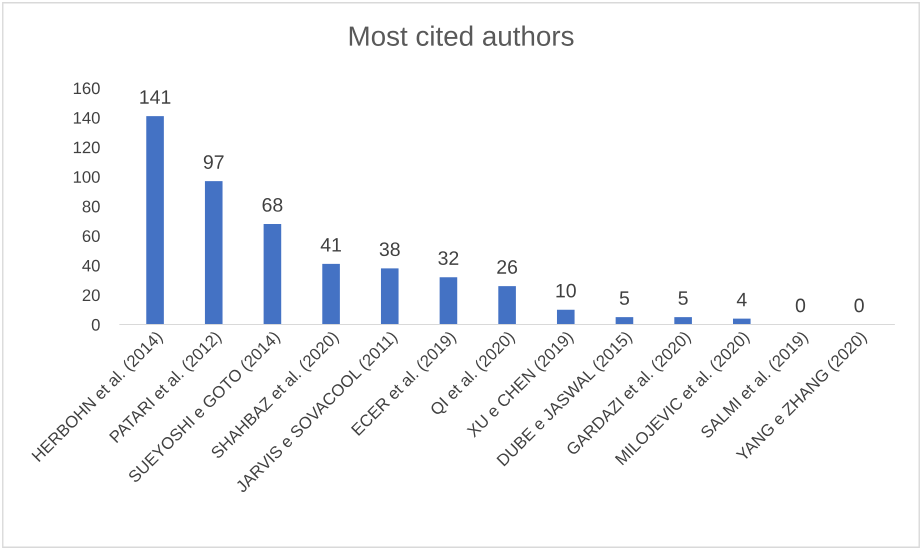  I want to click on y-tick-label: 20, so click(91, 295).